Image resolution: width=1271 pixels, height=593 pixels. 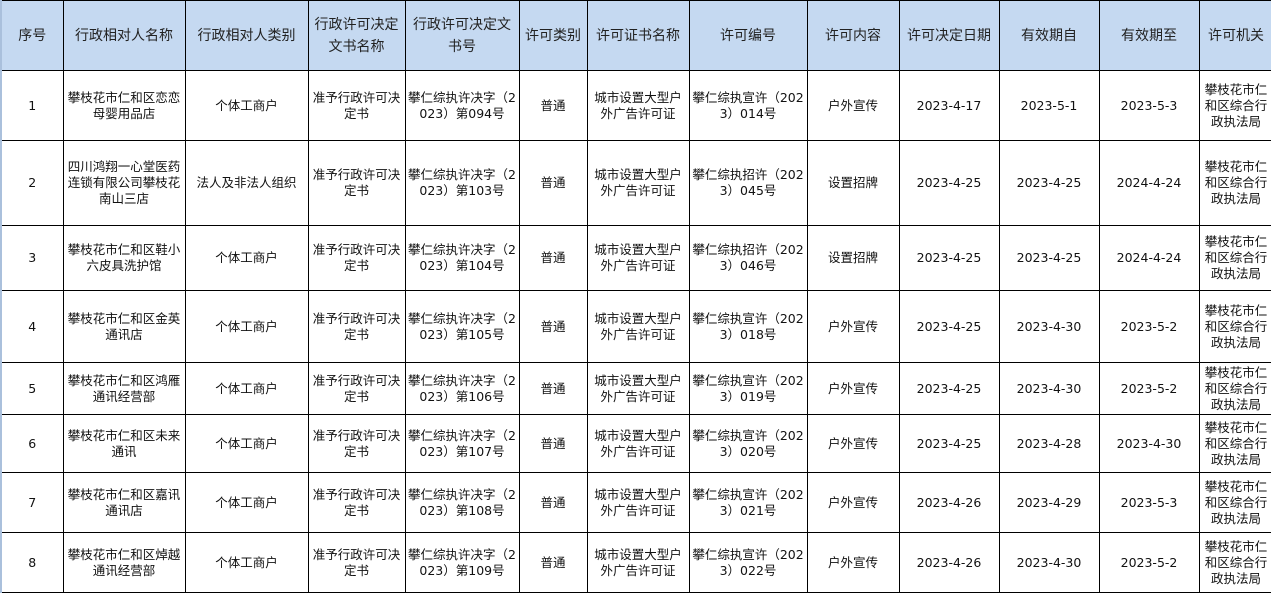 What do you see at coordinates (124, 502) in the screenshot?
I see `cell-party-name: 攀枝花市仁和区嘉讯通讯店` at bounding box center [124, 502].